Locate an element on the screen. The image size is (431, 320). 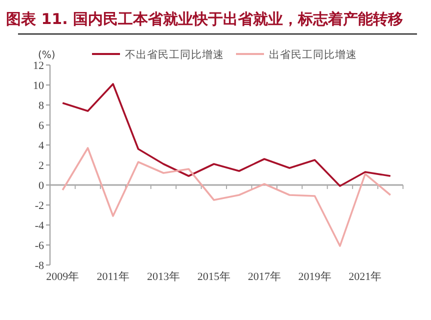
y-tick-label: 8 is located at coordinates (41, 106).